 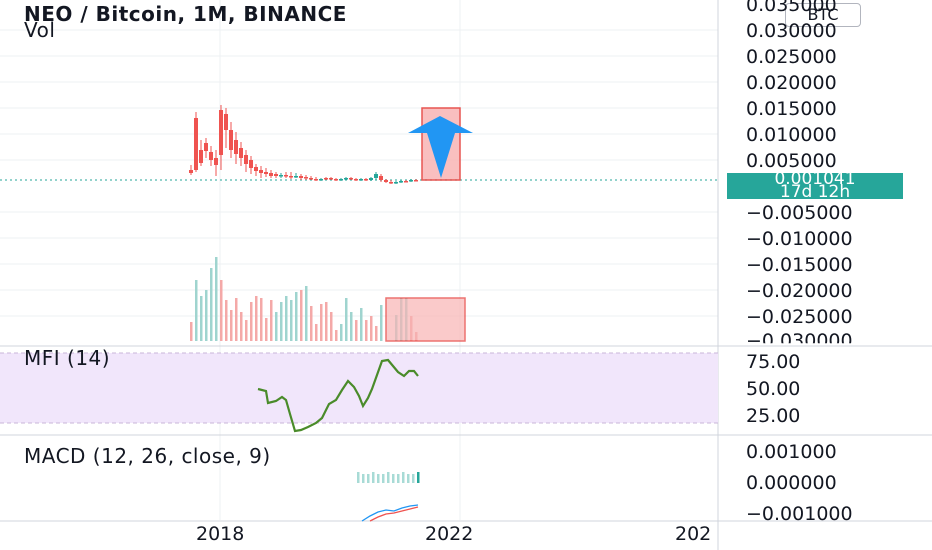 I want to click on time-axis-label: 2022, so click(x=449, y=534).